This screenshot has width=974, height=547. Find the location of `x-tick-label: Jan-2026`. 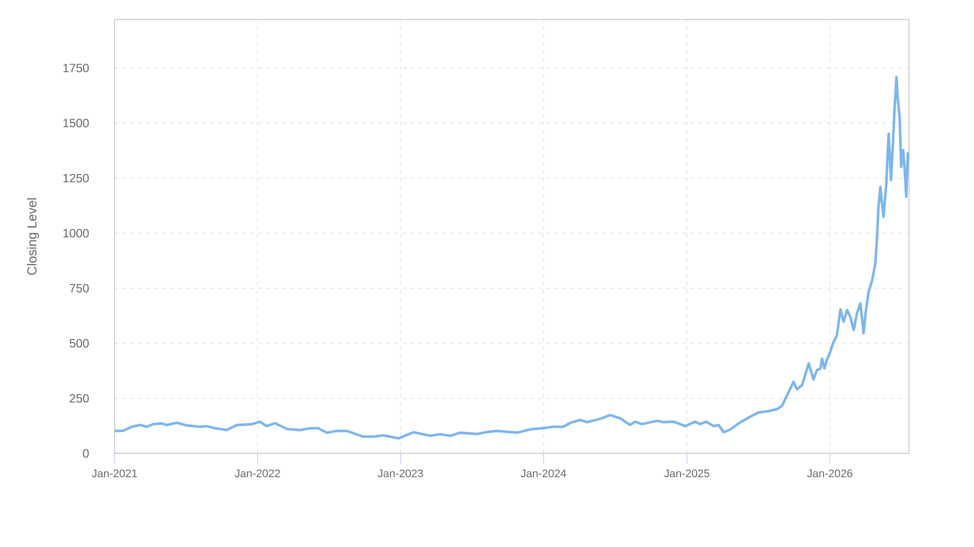

x-tick-label: Jan-2026 is located at coordinates (829, 473).